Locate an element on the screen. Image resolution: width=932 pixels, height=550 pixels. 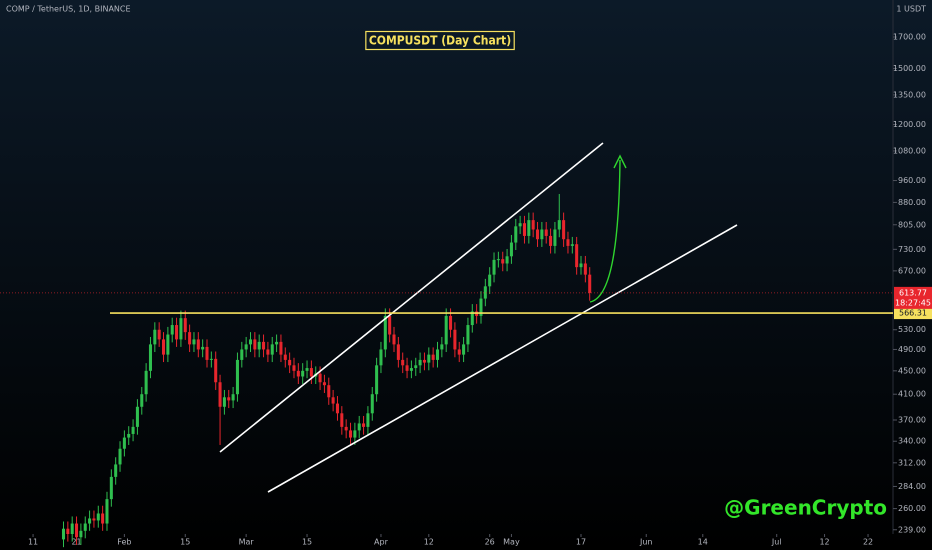
x-tick-label: 26 is located at coordinates (490, 542).